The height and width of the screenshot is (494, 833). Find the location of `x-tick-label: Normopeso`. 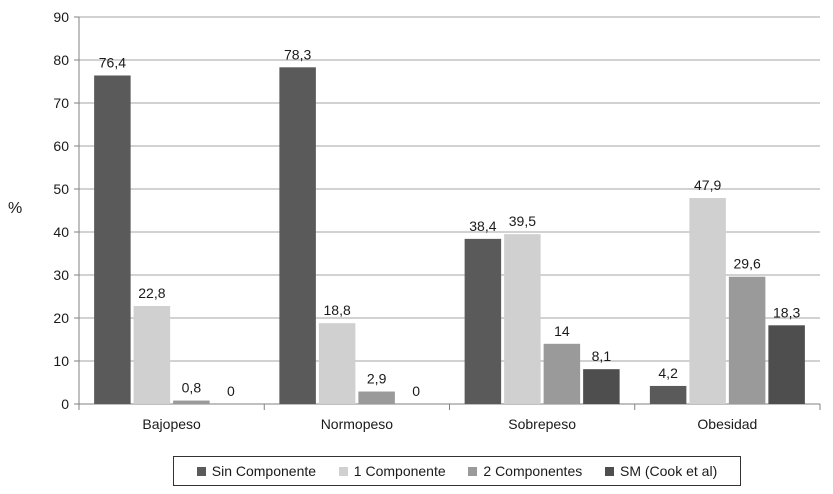

x-tick-label: Normopeso is located at coordinates (357, 424).